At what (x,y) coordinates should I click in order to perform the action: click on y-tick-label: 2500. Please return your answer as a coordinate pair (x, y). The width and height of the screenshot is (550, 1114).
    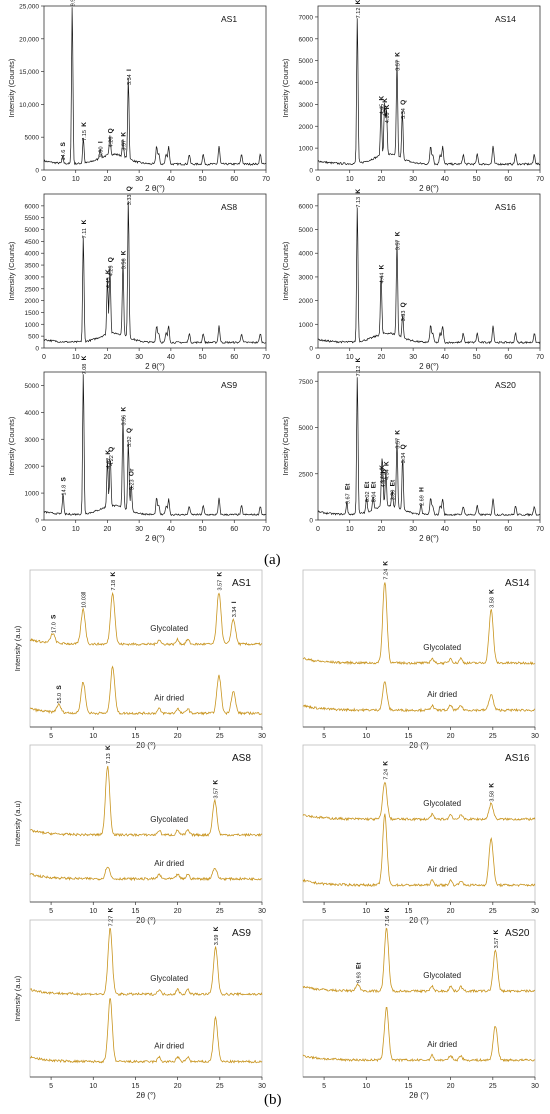
    Looking at the image, I should click on (306, 474).